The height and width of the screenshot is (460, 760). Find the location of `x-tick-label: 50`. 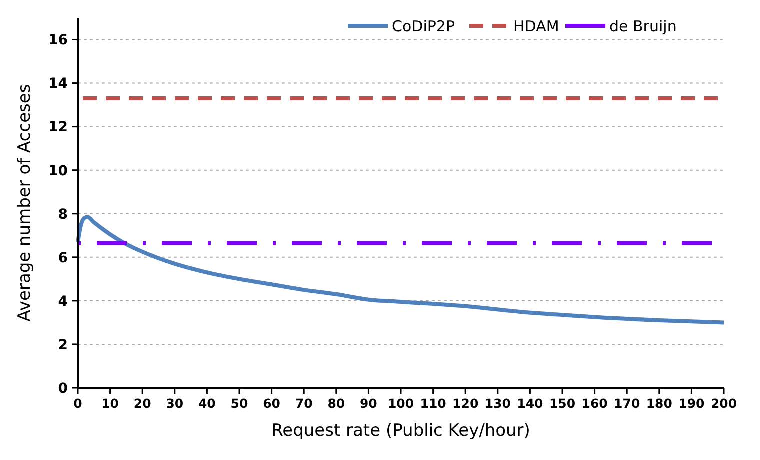

x-tick-label: 50 is located at coordinates (239, 403).